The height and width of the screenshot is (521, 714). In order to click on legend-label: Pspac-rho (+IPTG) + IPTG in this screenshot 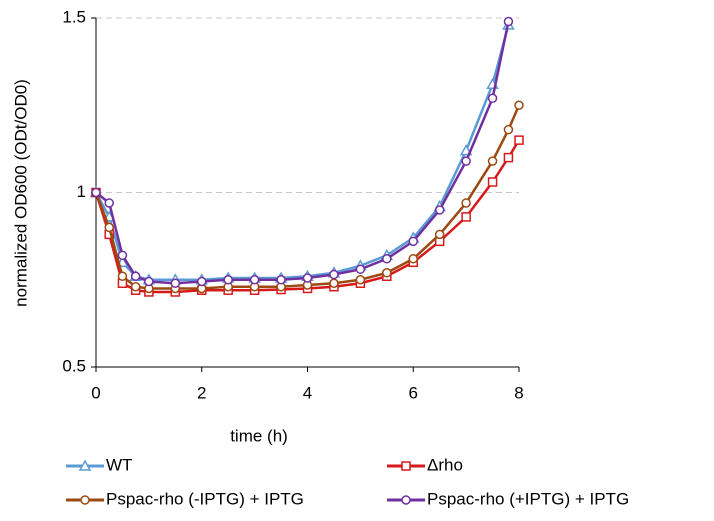, I will do `click(528, 498)`.